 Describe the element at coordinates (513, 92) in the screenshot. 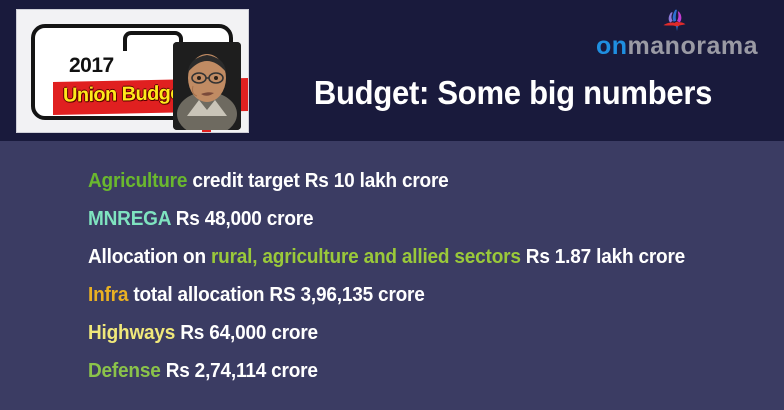

I see `page-title: Budget: Some big numbers` at that location.